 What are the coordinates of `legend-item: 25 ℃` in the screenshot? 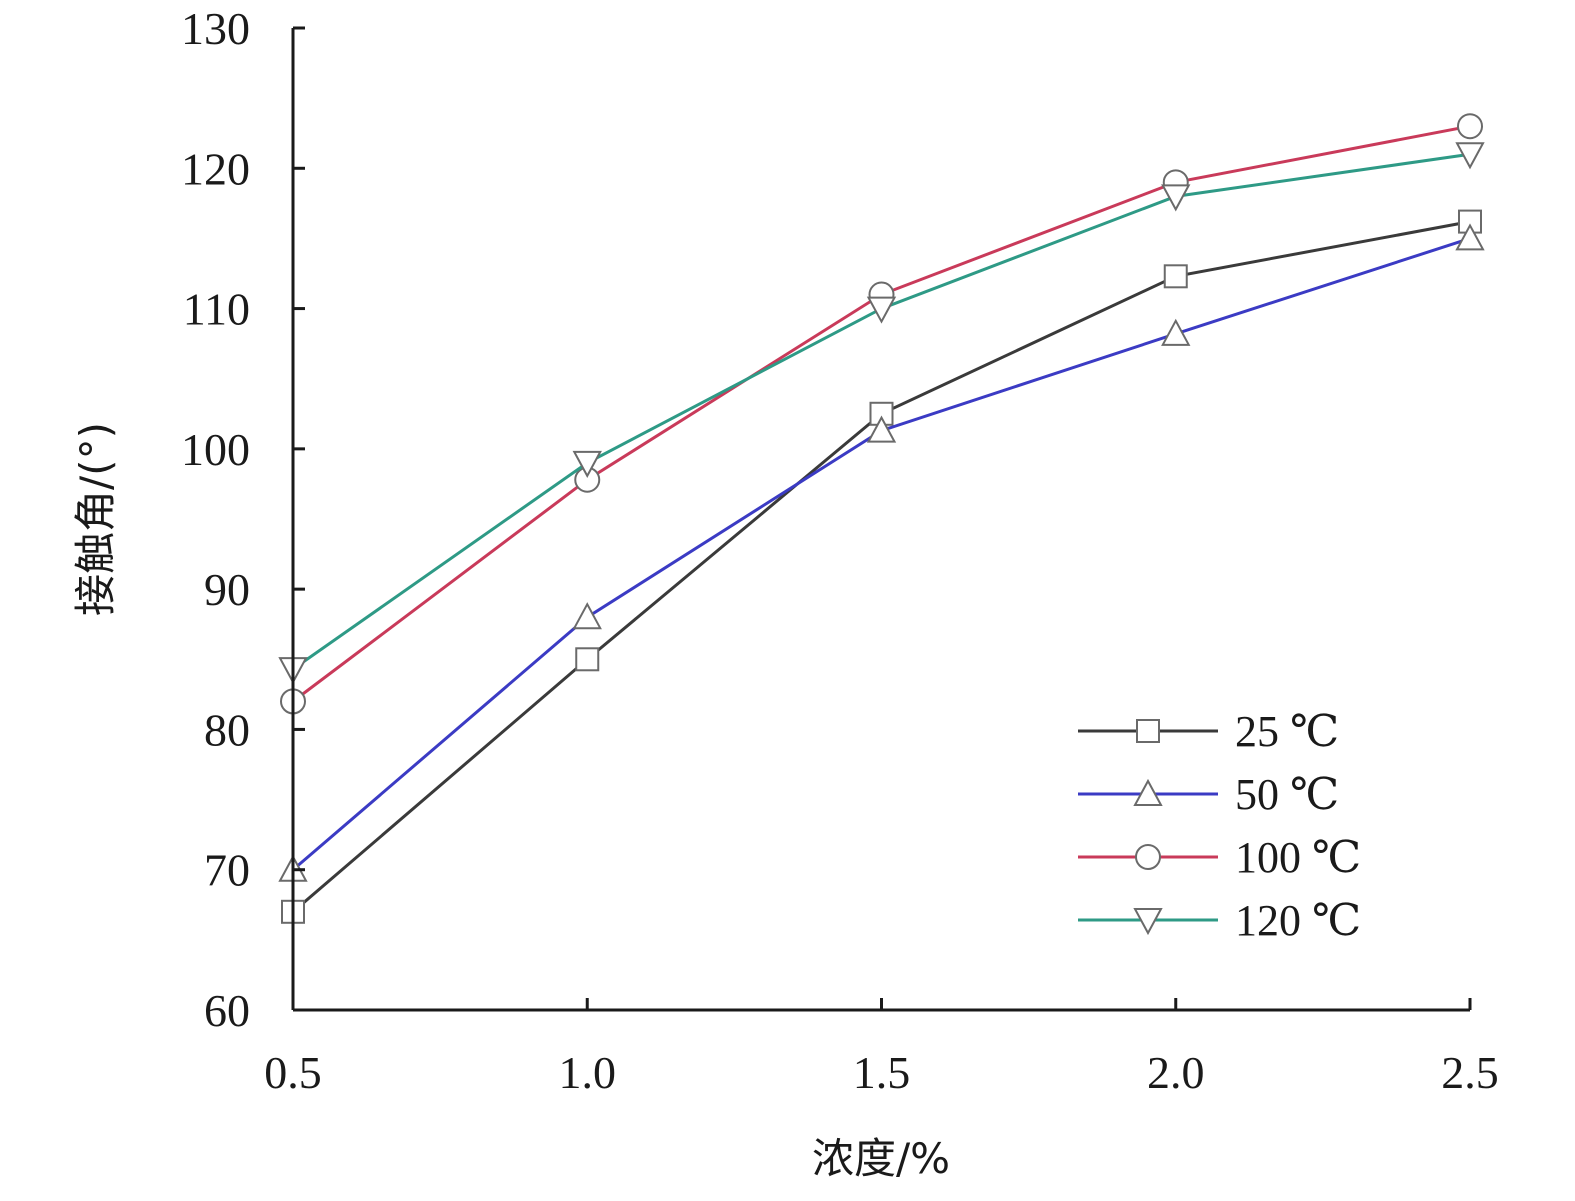 It's located at (1208, 731).